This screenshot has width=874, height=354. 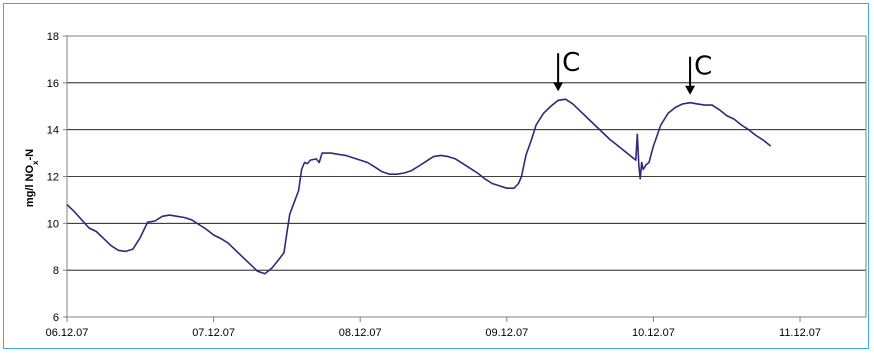 What do you see at coordinates (53, 37) in the screenshot?
I see `y-tick-label: 18` at bounding box center [53, 37].